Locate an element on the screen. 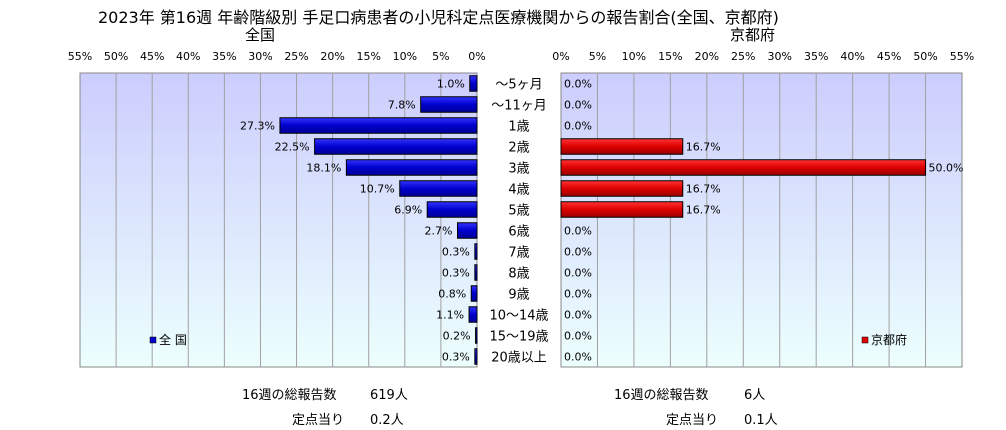  national-tick-label: 45% is located at coordinates (152, 56).